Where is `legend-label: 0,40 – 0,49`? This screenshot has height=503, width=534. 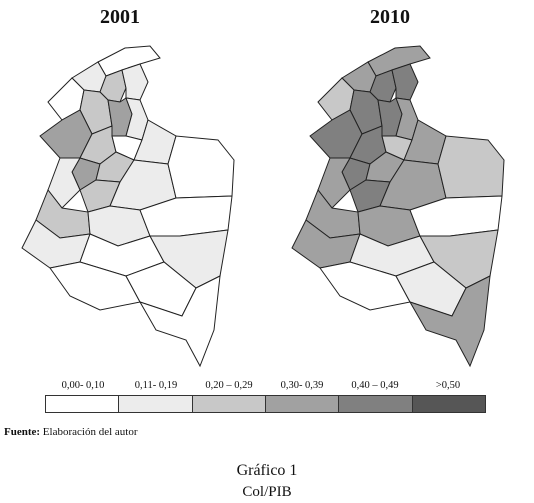 legend-label: 0,40 – 0,49 is located at coordinates (375, 385).